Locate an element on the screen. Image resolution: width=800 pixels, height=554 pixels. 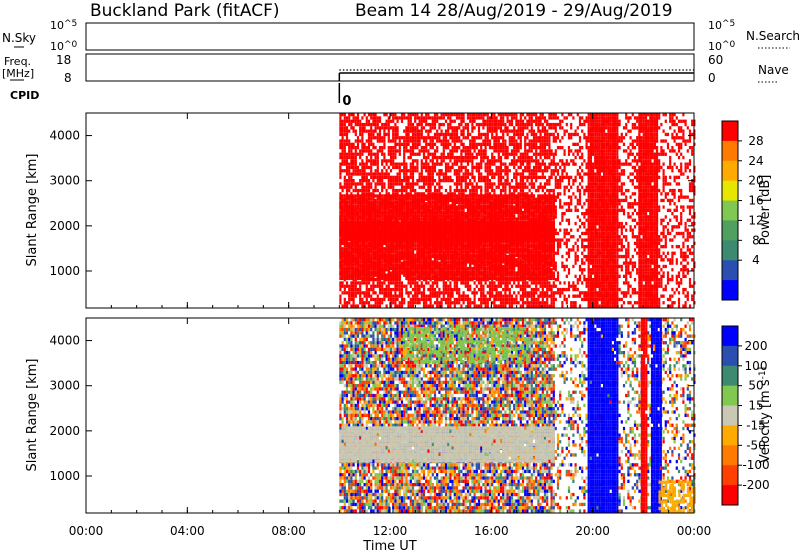
freq-tick-bottom: 8 is located at coordinates (68, 78).